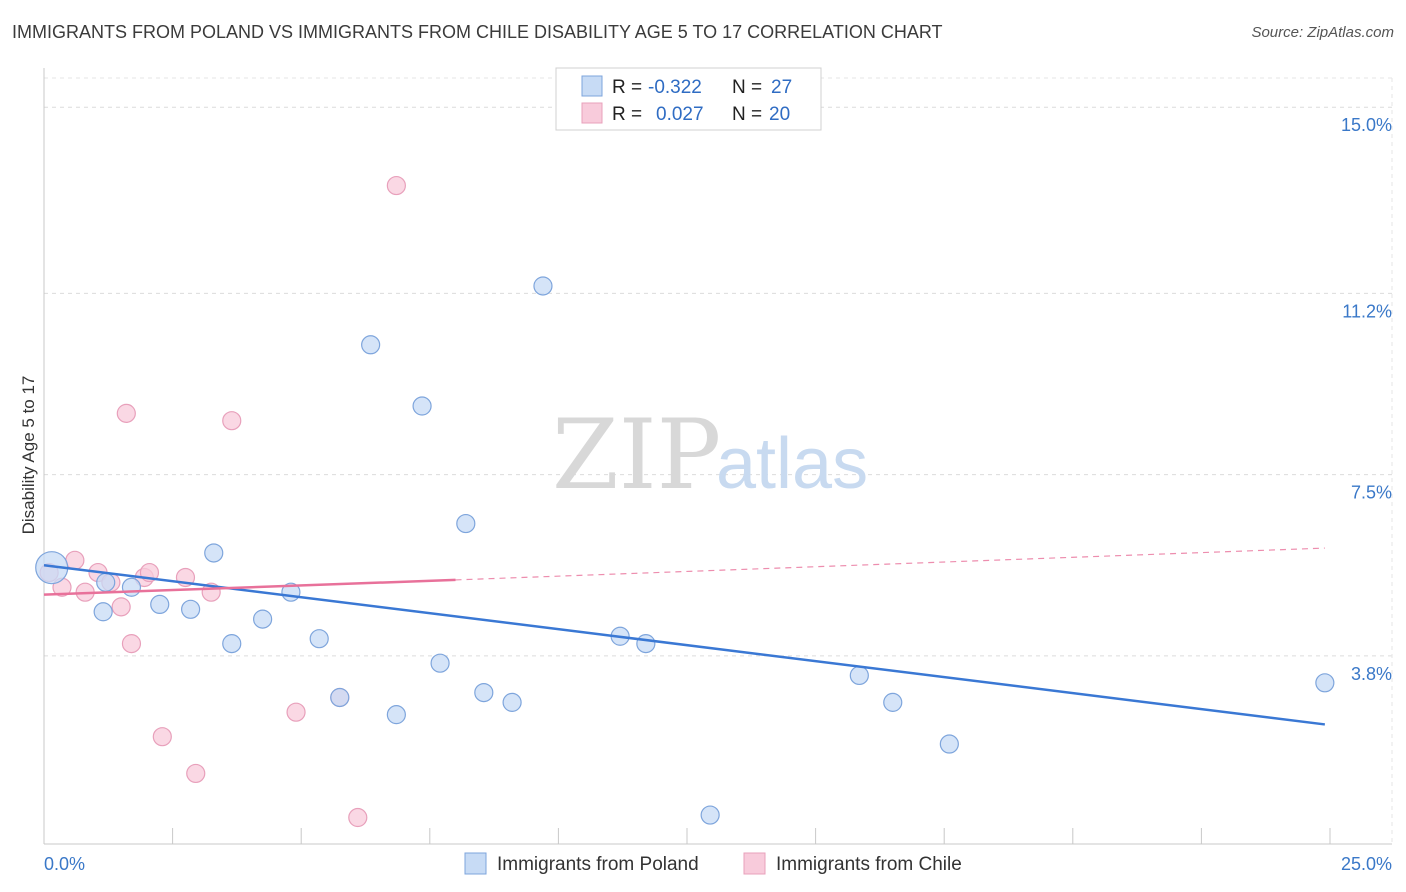  I want to click on y-tick-label: 11.2%, so click(1367, 311).